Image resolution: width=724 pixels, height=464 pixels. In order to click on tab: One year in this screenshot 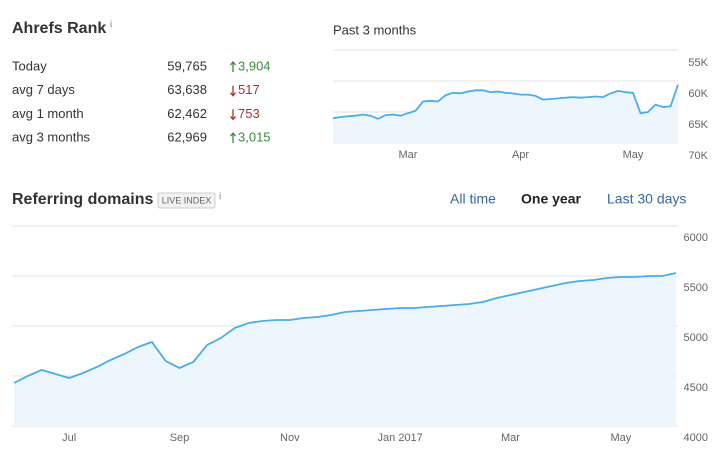, I will do `click(551, 199)`.